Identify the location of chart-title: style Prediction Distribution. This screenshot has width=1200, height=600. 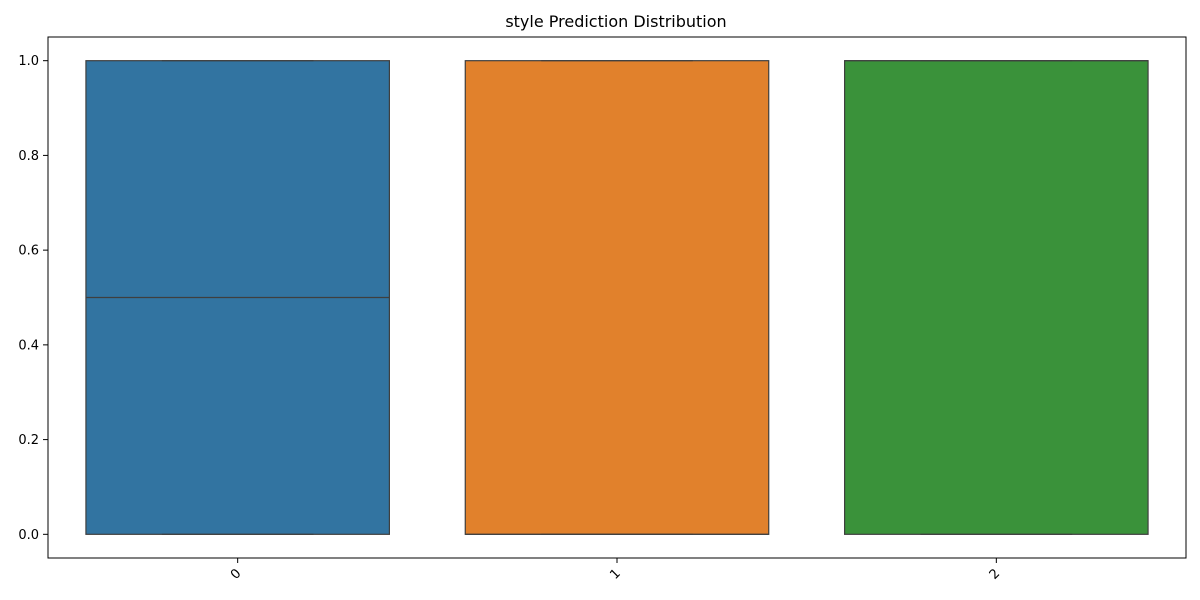
(615, 21).